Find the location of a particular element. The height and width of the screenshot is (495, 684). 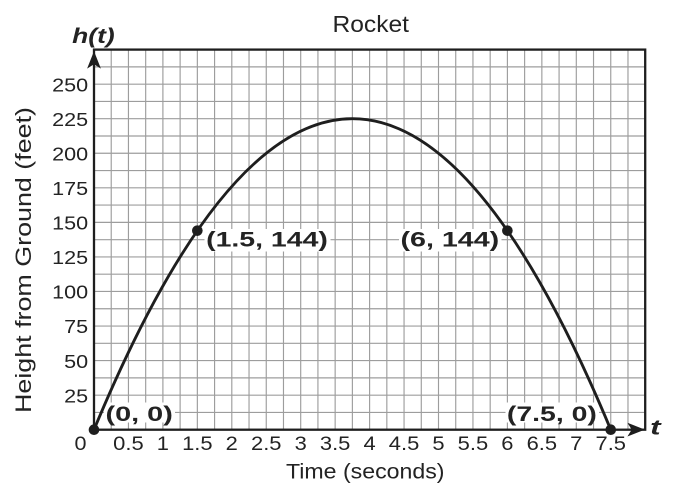

svg-text: 1.5 is located at coordinates (197, 444).